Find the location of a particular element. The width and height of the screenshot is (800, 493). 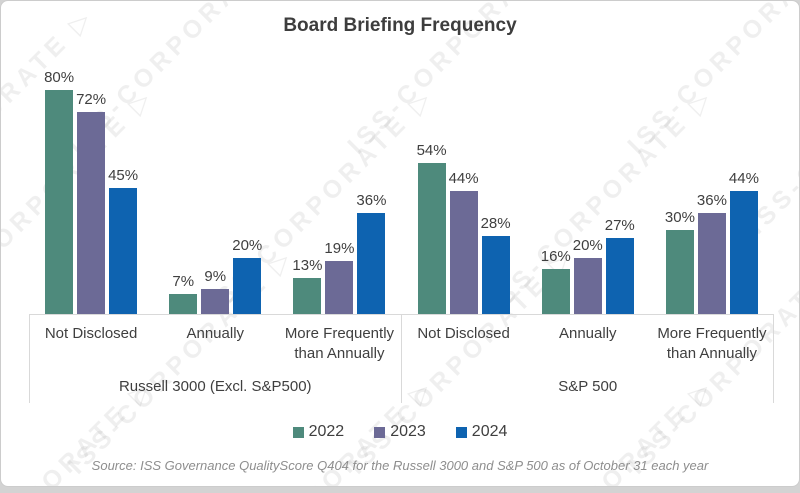

bar-value-label: 27% is located at coordinates (619, 226).